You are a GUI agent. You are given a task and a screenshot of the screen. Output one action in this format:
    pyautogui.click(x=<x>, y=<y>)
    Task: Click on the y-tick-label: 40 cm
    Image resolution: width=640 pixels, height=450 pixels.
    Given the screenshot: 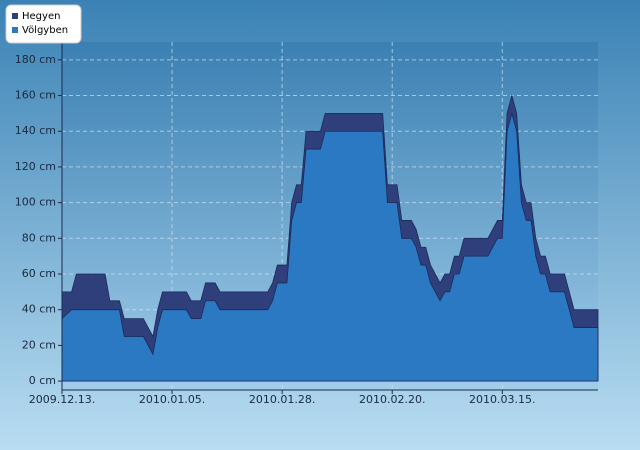 What is the action you would take?
    pyautogui.click(x=39, y=309)
    